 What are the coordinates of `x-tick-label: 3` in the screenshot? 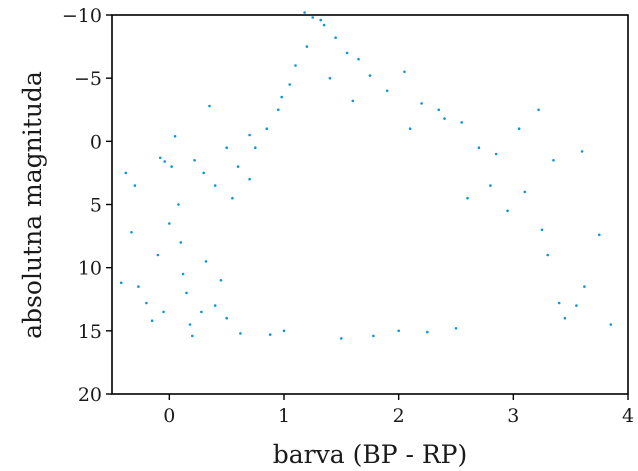 It's located at (513, 416).